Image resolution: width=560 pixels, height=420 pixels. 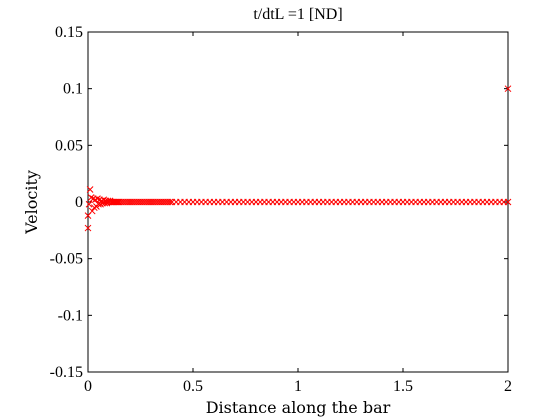 What do you see at coordinates (69, 32) in the screenshot?
I see `y-tick-label: 0.15` at bounding box center [69, 32].